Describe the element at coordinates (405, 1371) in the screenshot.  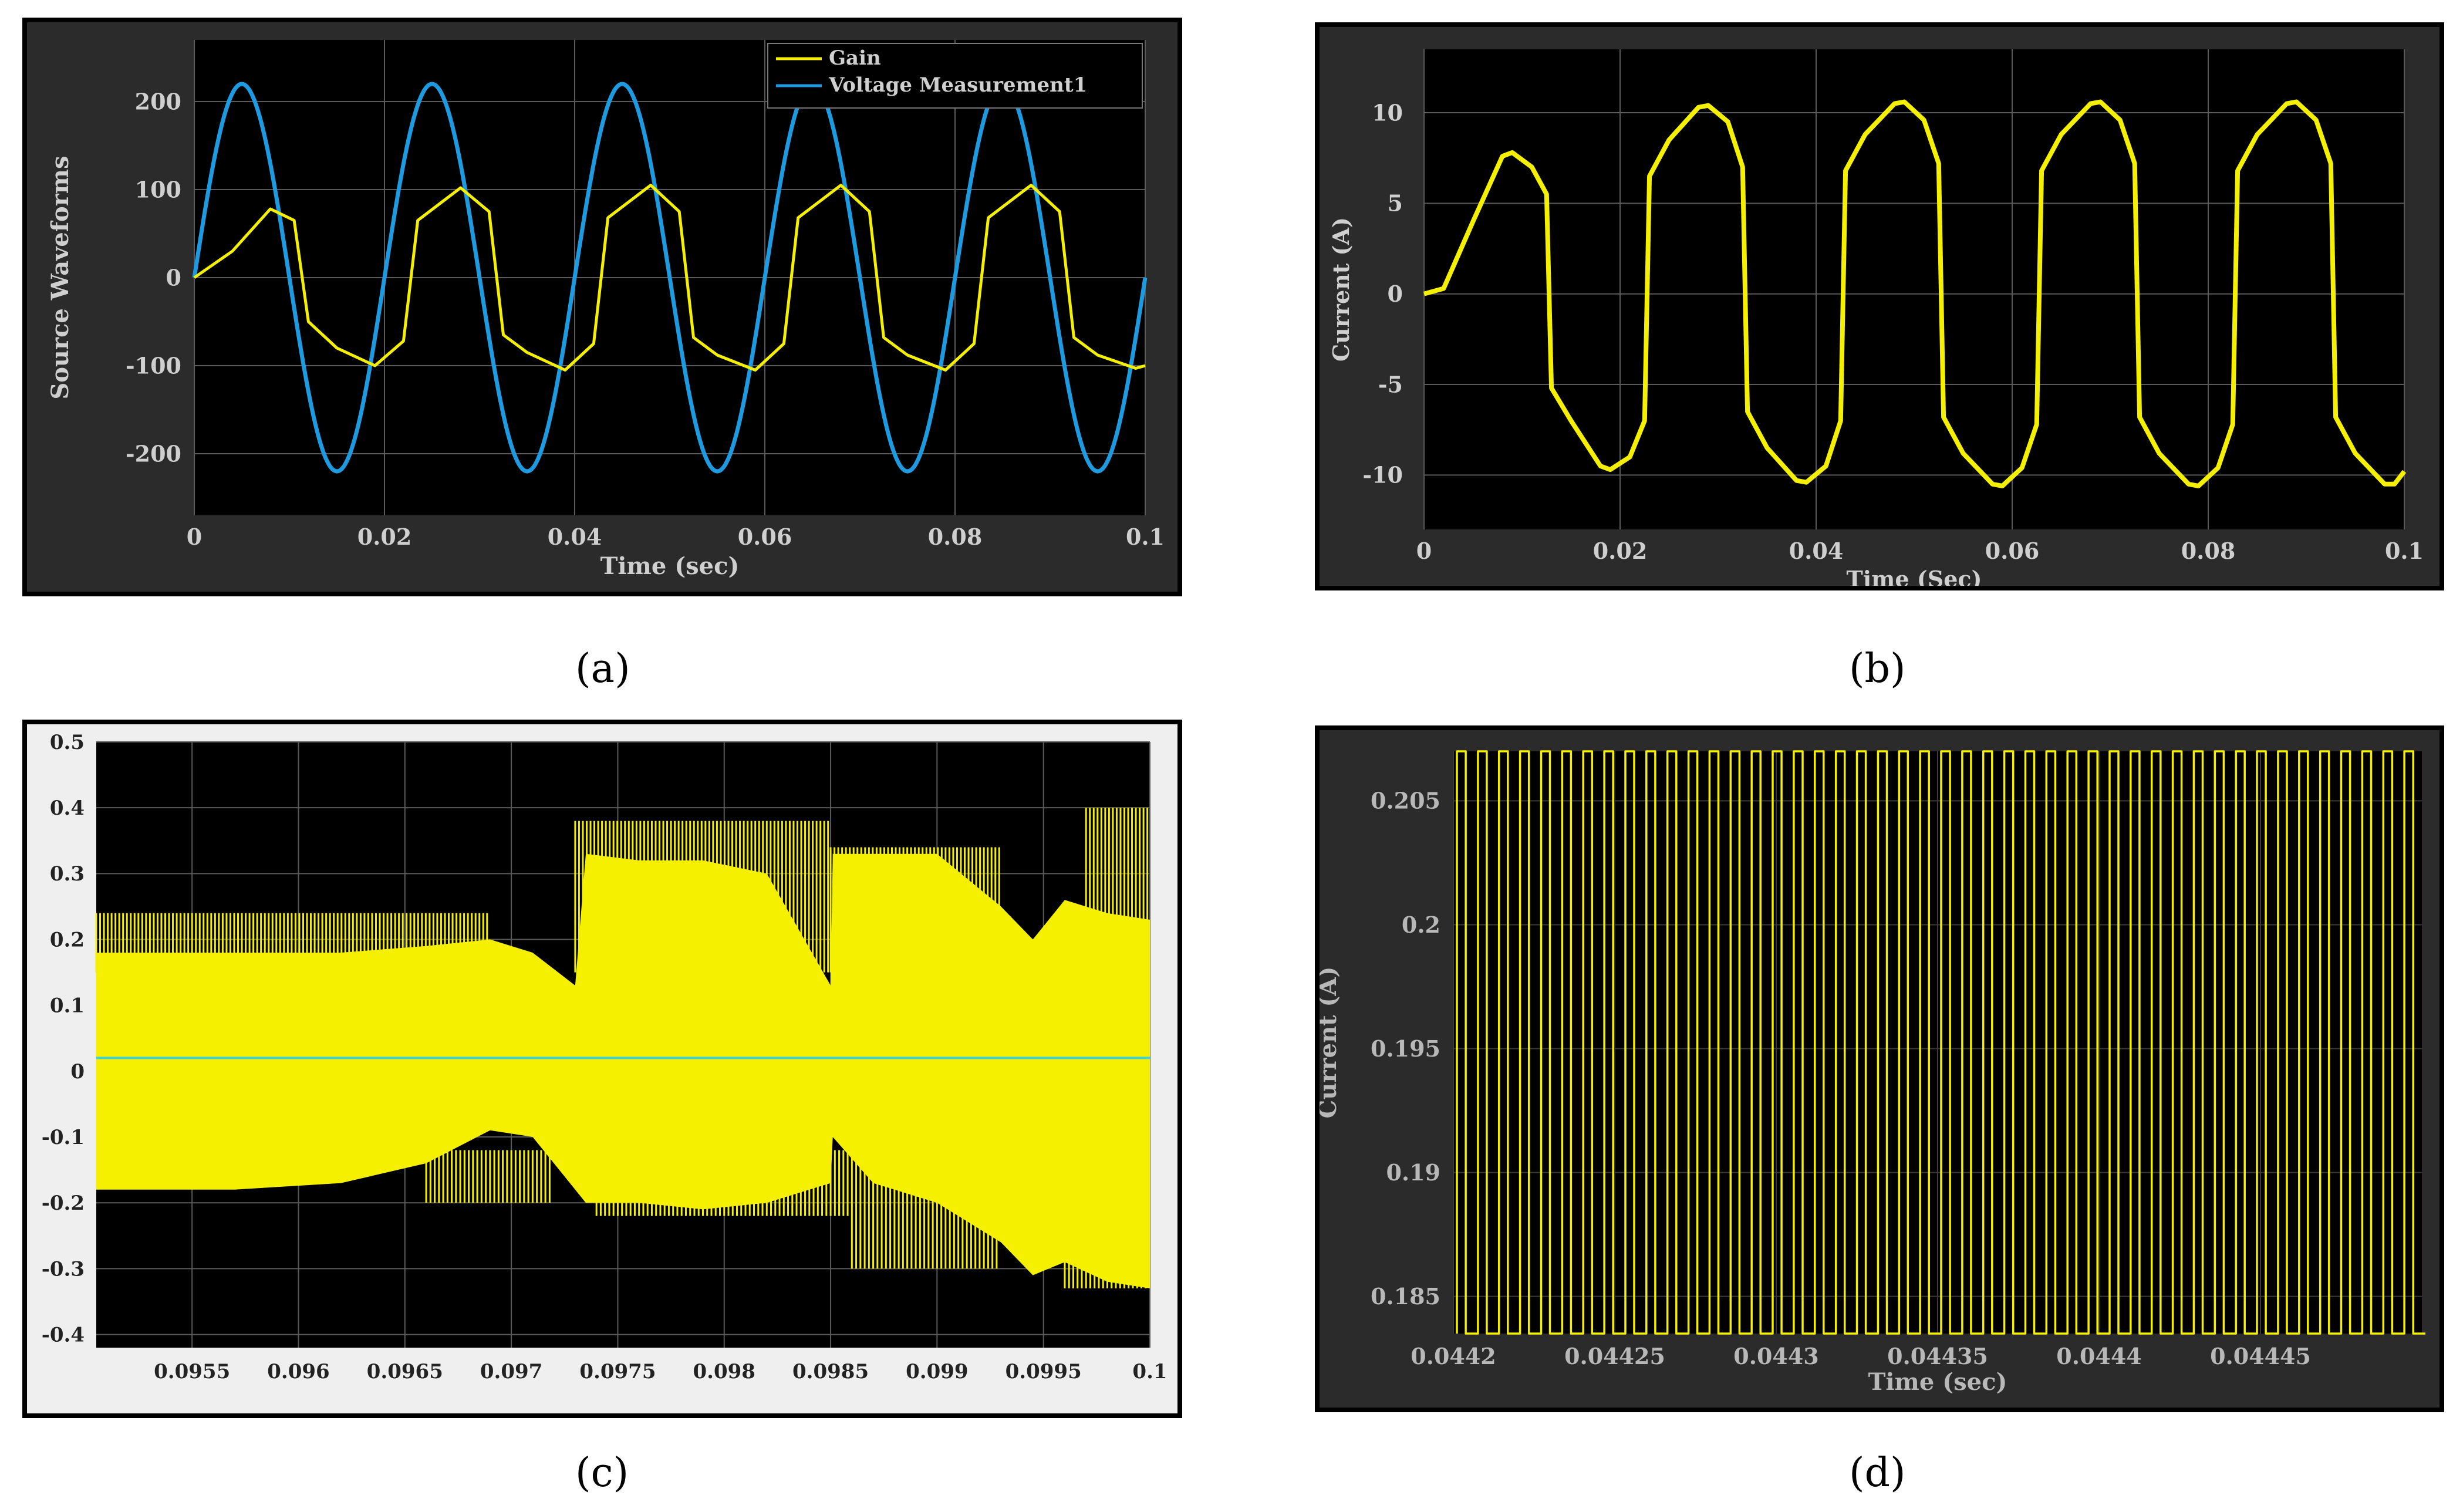
I see `x-tick-label: 0.0965` at that location.